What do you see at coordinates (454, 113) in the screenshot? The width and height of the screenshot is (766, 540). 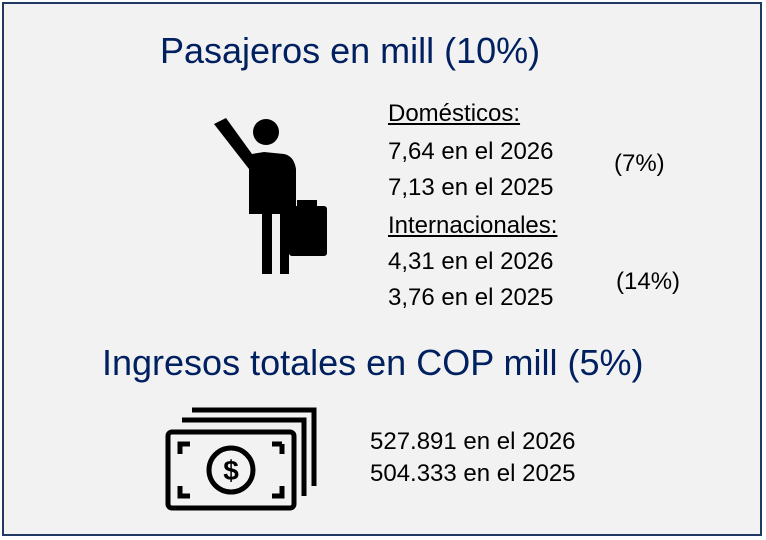 I see `domestic-label: Domésticos:` at bounding box center [454, 113].